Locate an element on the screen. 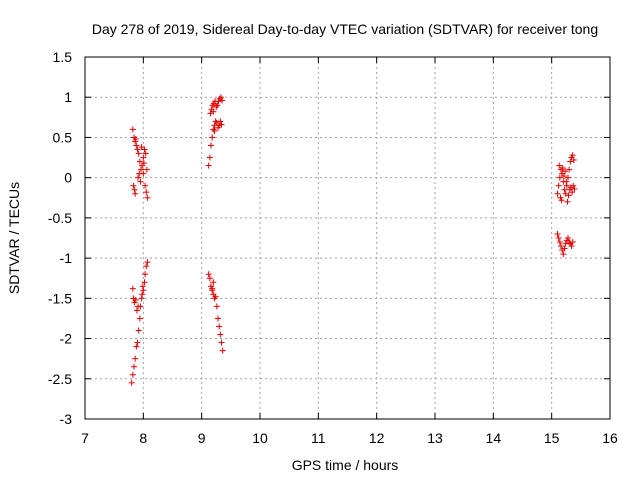  y-tick-labels: -3 -2.5 -2 -1.5 -1 -0.5 0 0.5 1 1.5 is located at coordinates (60, 238).